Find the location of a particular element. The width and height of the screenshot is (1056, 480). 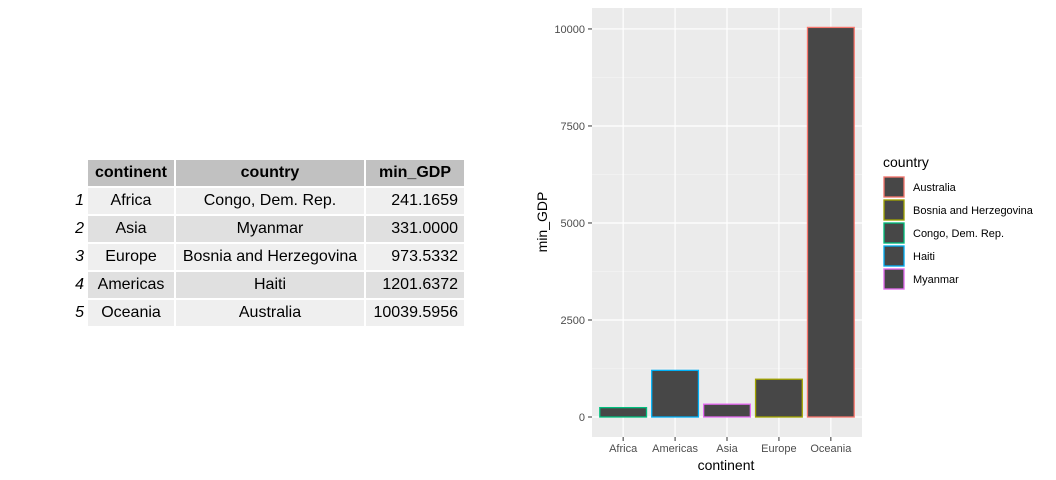

legend-label: Myanmar is located at coordinates (936, 280).